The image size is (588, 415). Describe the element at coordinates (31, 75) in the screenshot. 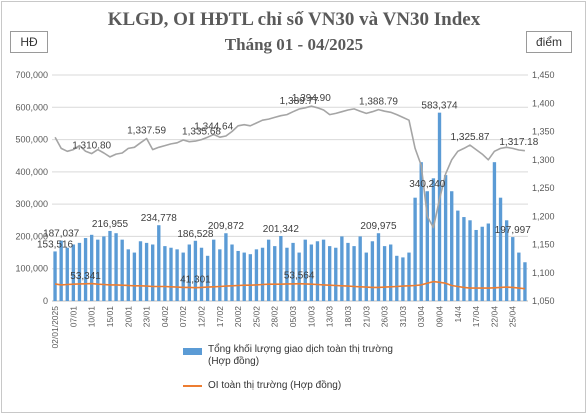

I see `left-axis-tick-label: 700,000` at that location.